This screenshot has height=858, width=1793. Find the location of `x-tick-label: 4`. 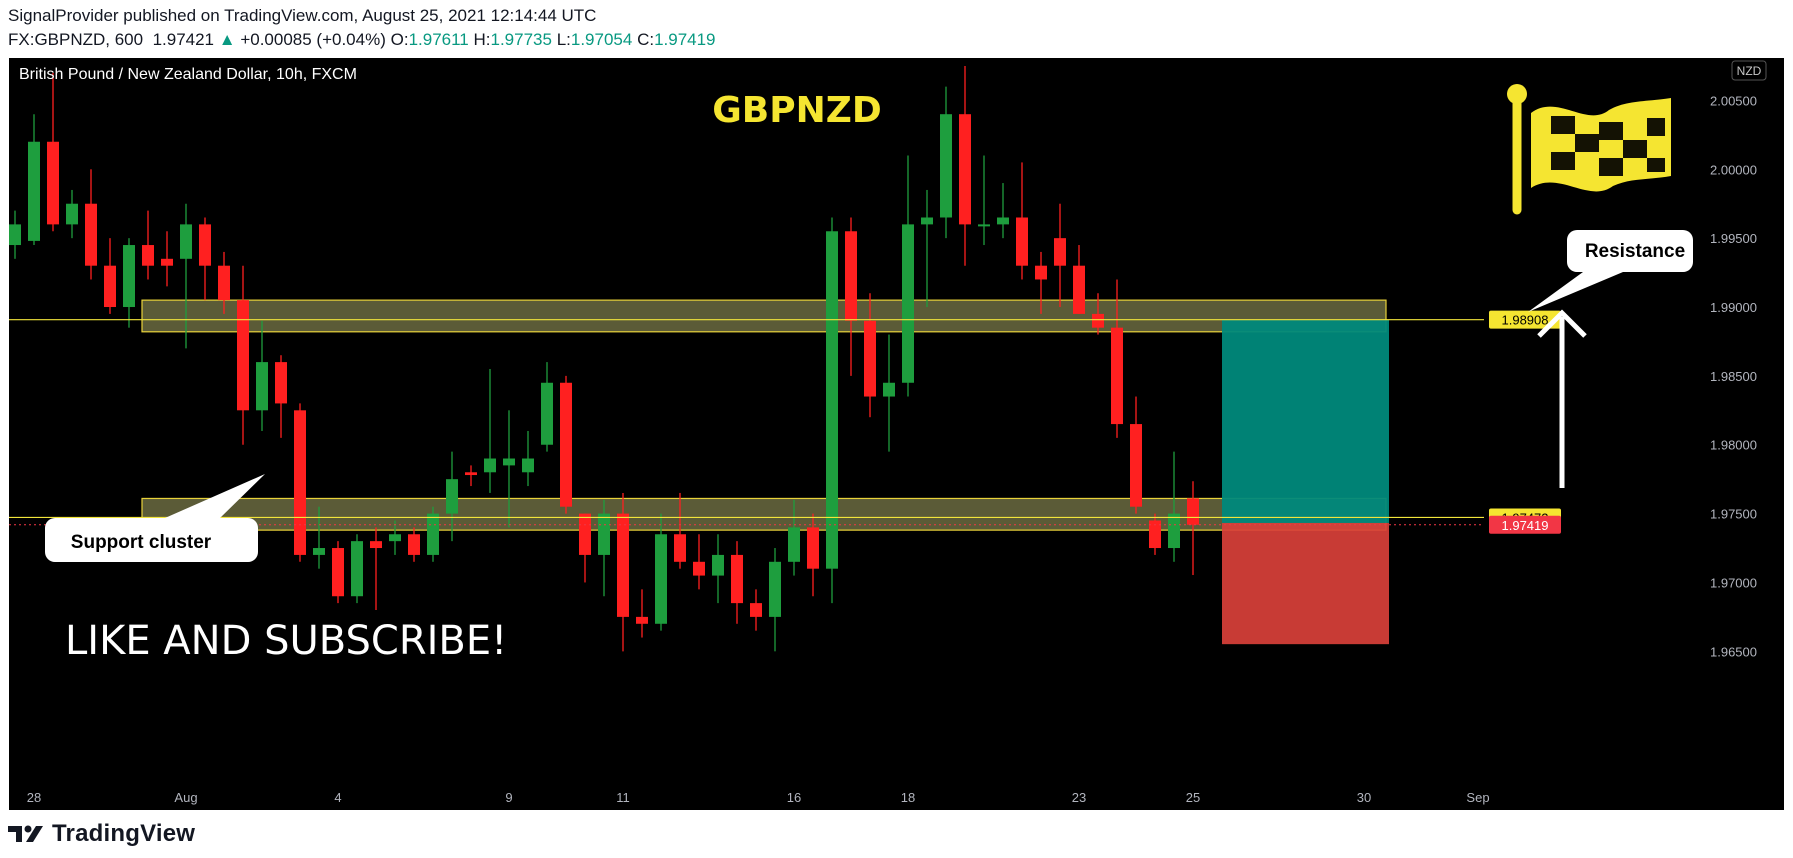

x-tick-label: 4 is located at coordinates (337, 797).